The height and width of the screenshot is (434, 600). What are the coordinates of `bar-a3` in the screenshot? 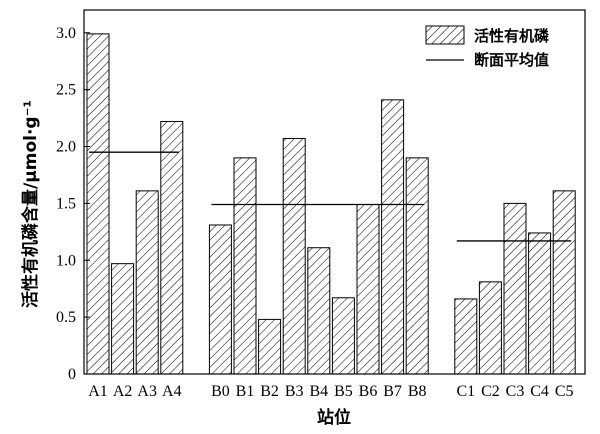 It's located at (147, 282).